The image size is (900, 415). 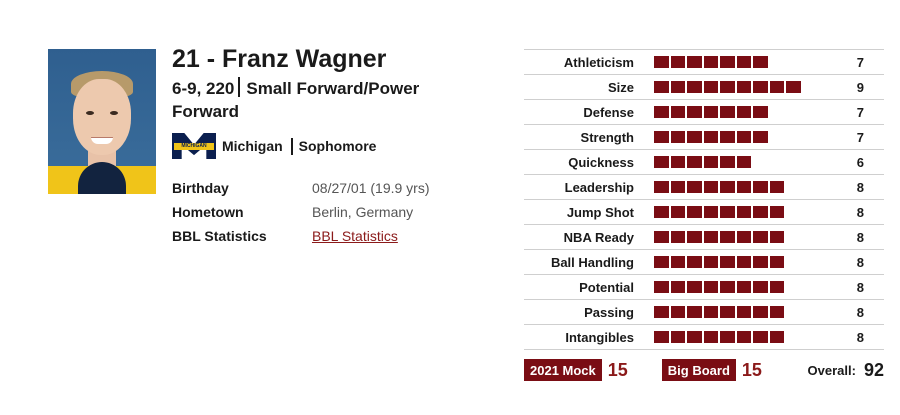 I want to click on rating-row-leadership: Leadership 8, so click(x=704, y=187).